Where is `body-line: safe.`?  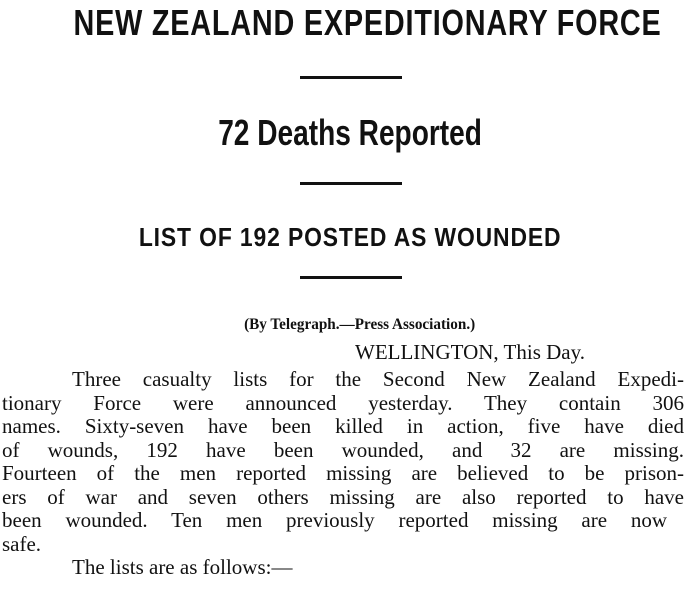 body-line: safe. is located at coordinates (22, 543).